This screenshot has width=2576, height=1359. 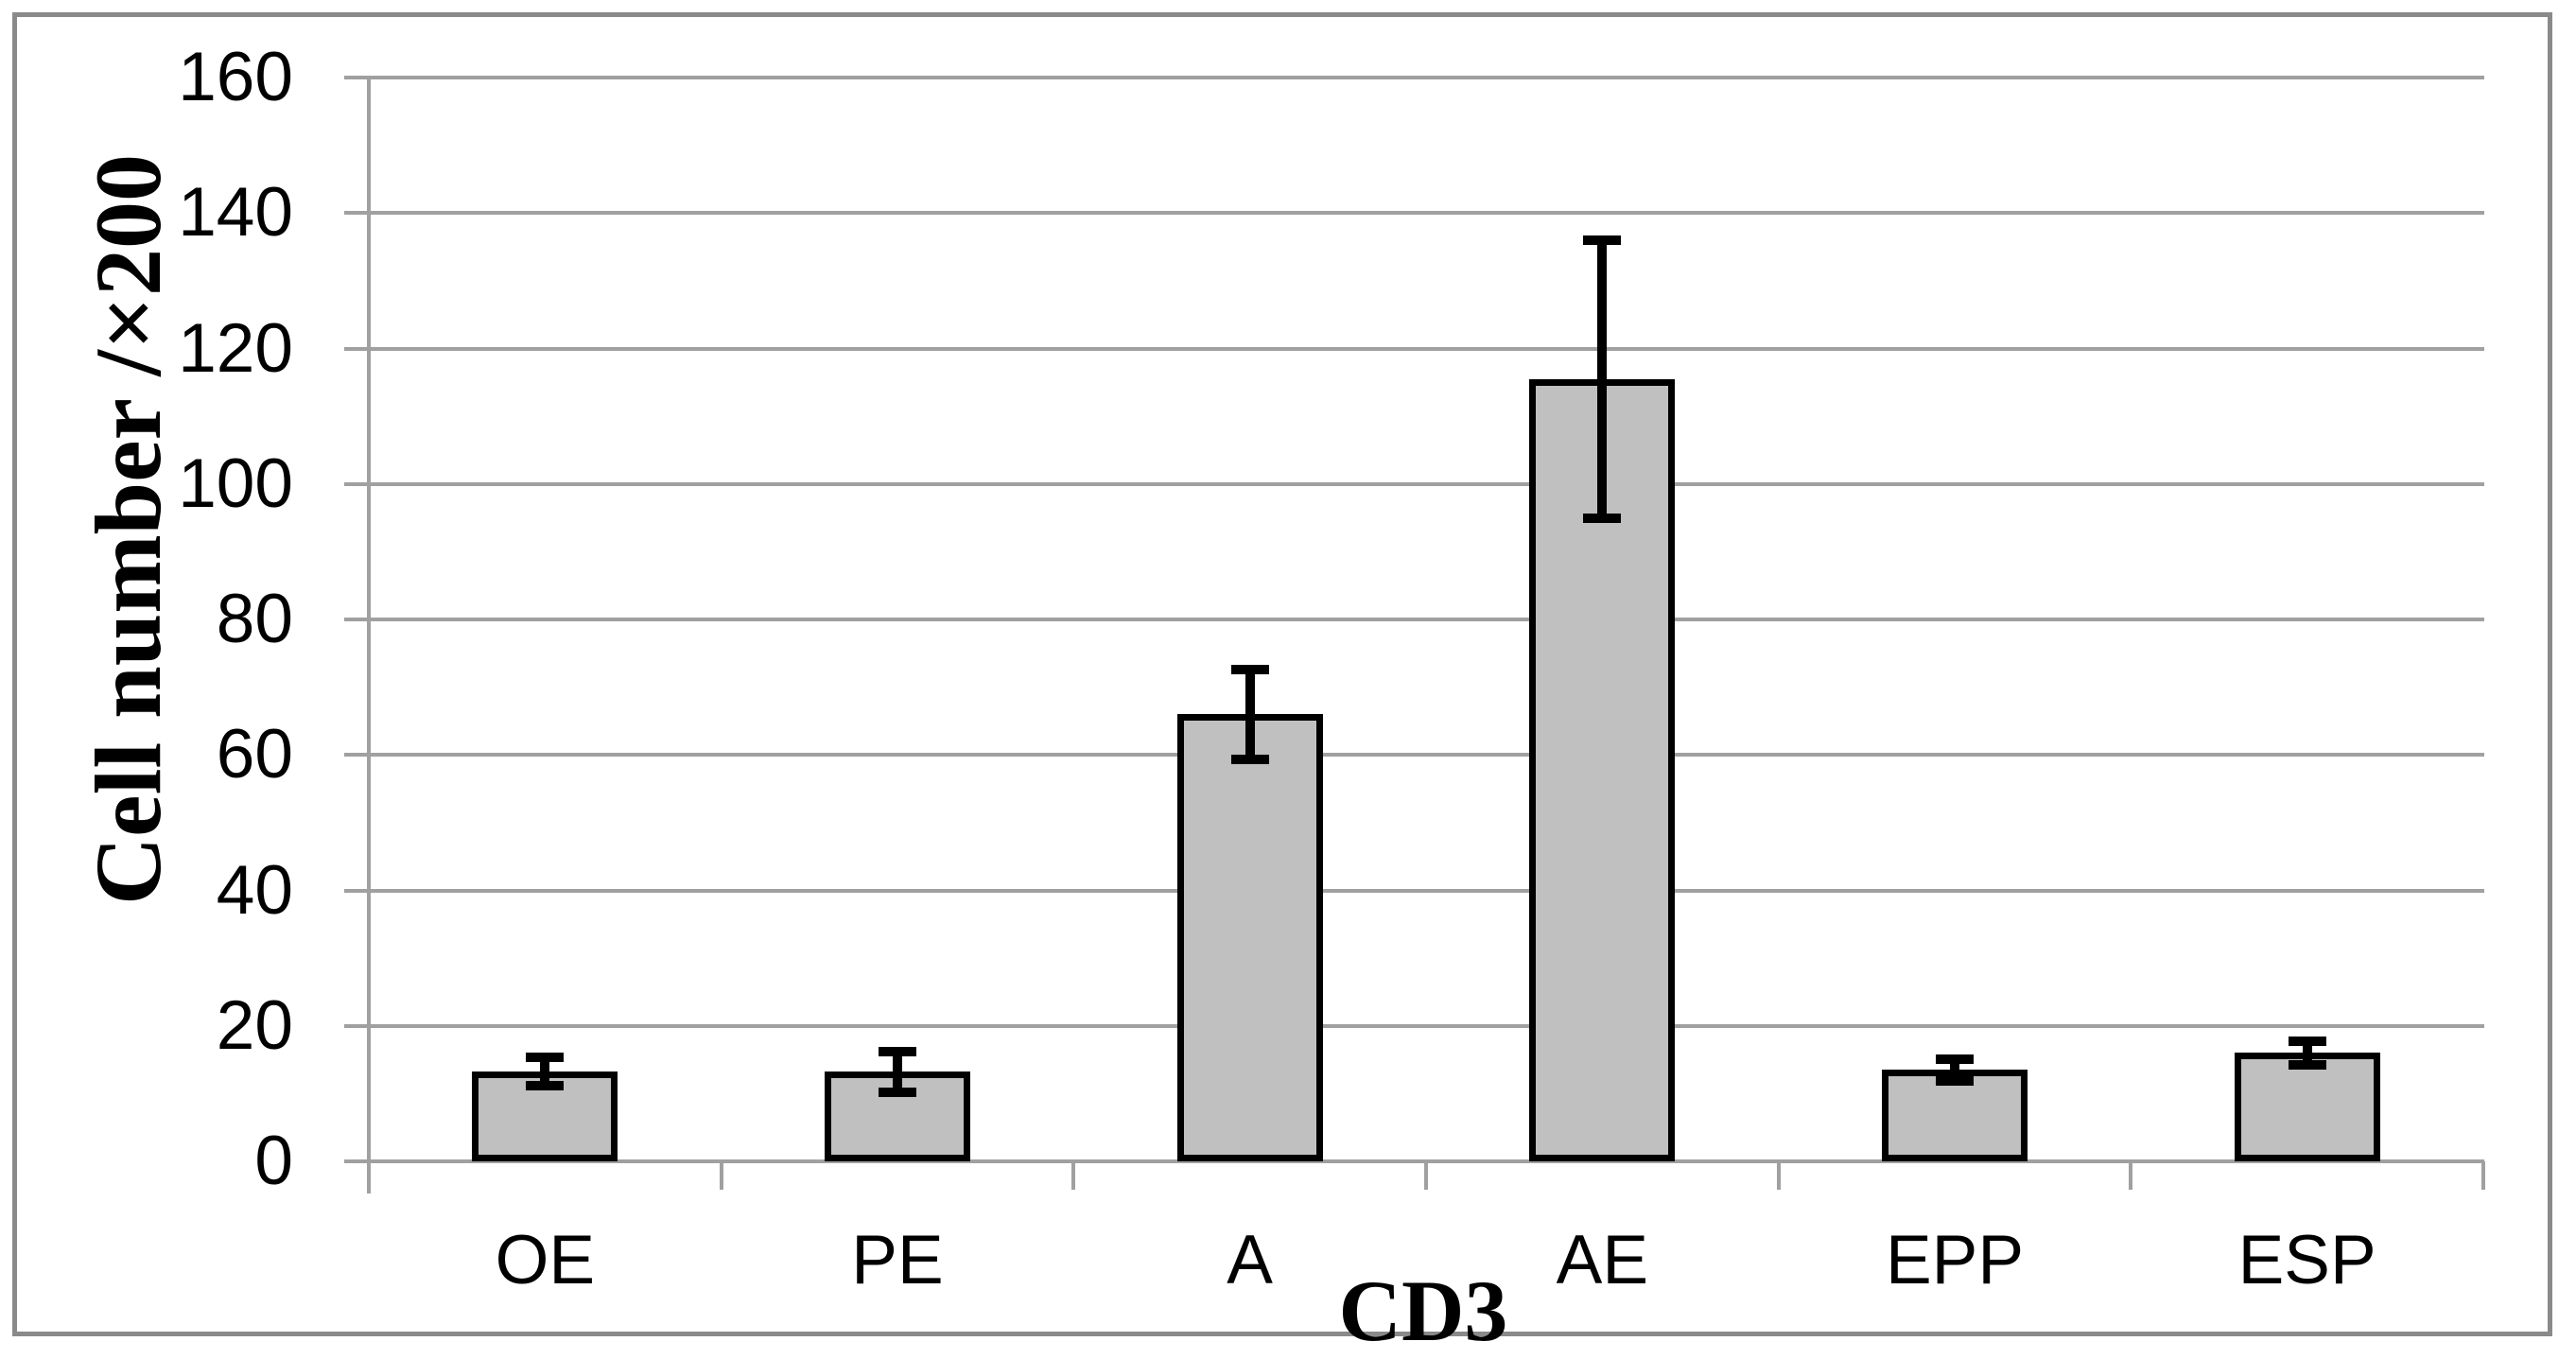 I want to click on x-category-label: A, so click(x=1250, y=1260).